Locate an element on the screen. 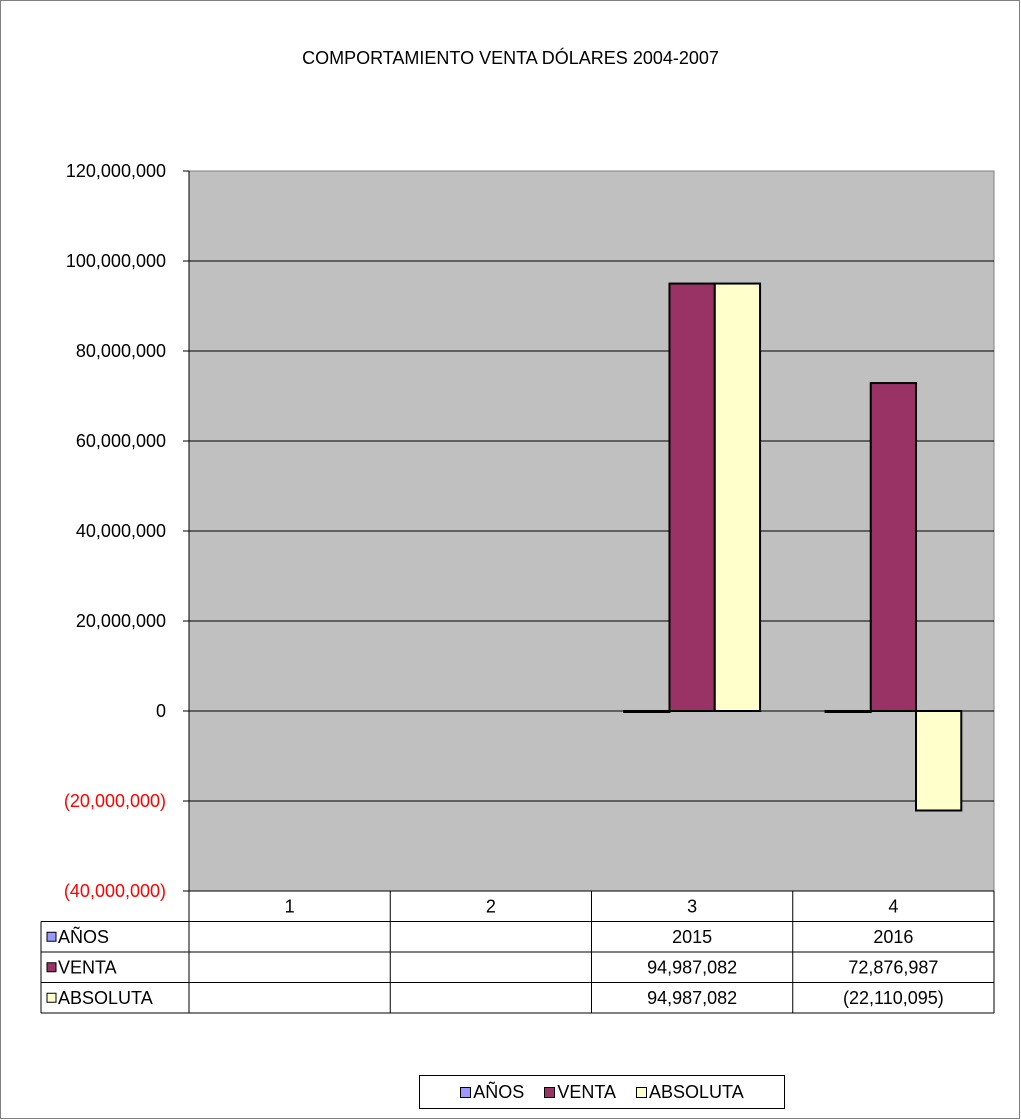  legend-label: AÑOS is located at coordinates (499, 1091).